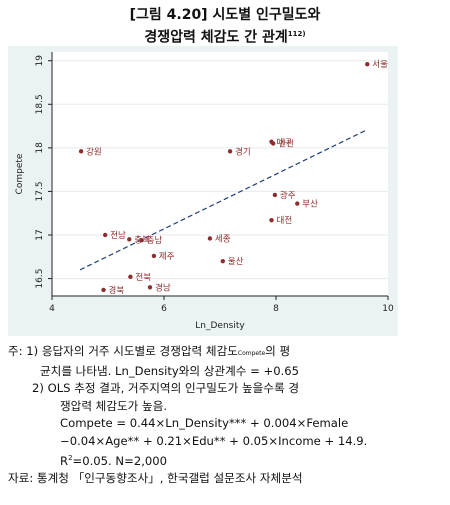  Describe the element at coordinates (225, 15) in the screenshot. I see `title-line-1: [그림 4.20] 시도별 인구밀도와` at that location.